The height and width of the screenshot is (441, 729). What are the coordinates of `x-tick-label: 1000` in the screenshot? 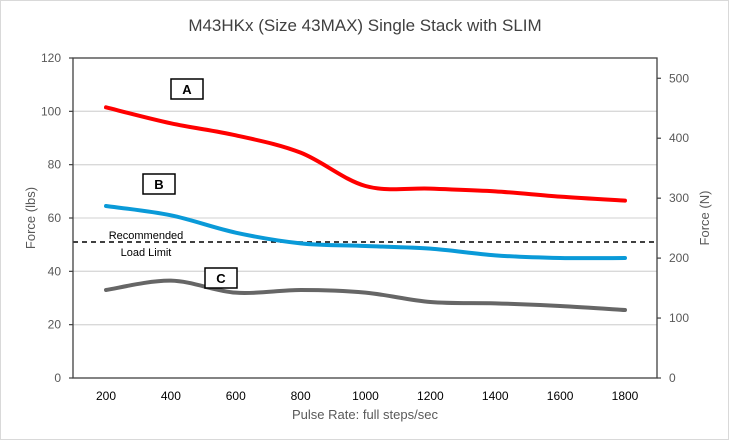 It's located at (365, 396).